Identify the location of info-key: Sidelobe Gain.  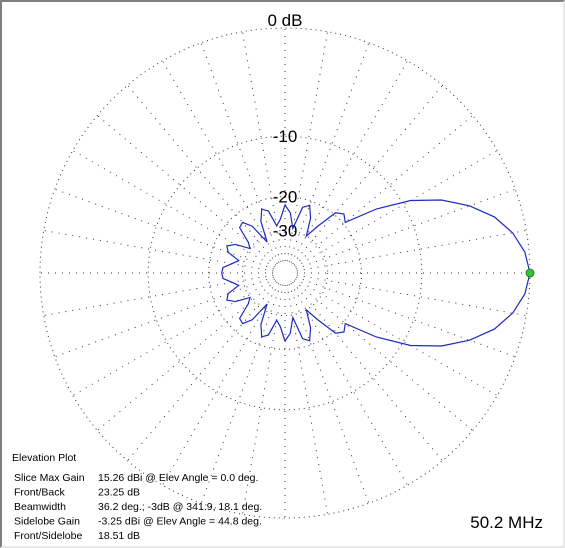
(47, 522).